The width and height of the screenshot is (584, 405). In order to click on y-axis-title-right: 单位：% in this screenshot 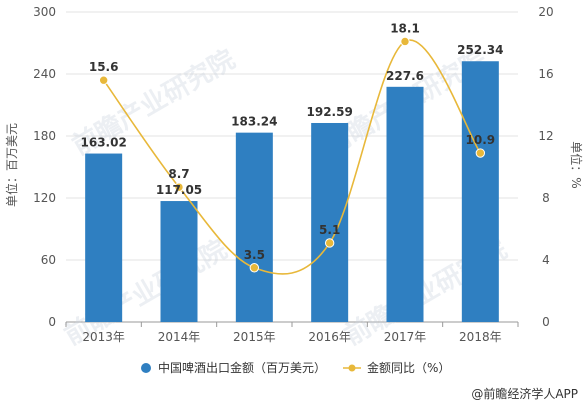, I will do `click(576, 164)`.